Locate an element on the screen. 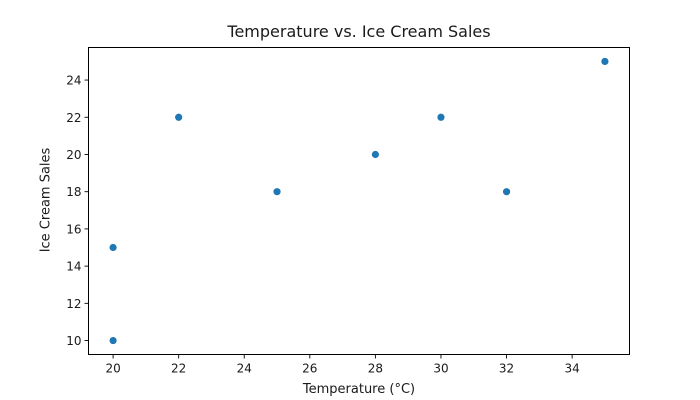 This screenshot has height=400, width=700. y-tick-label: 22 is located at coordinates (73, 118).